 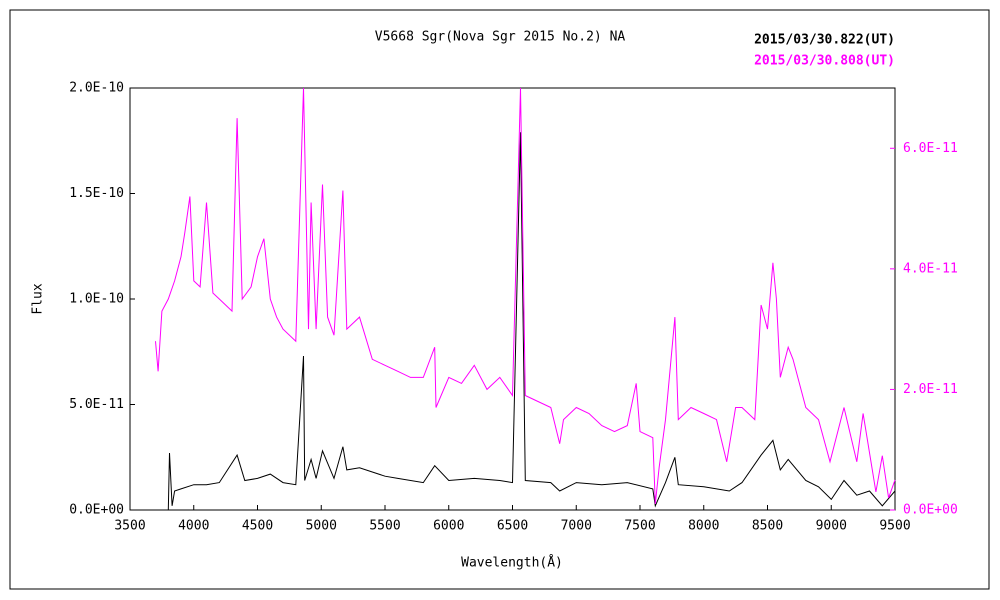 I want to click on x-tick-label: 5500, so click(x=384, y=526).